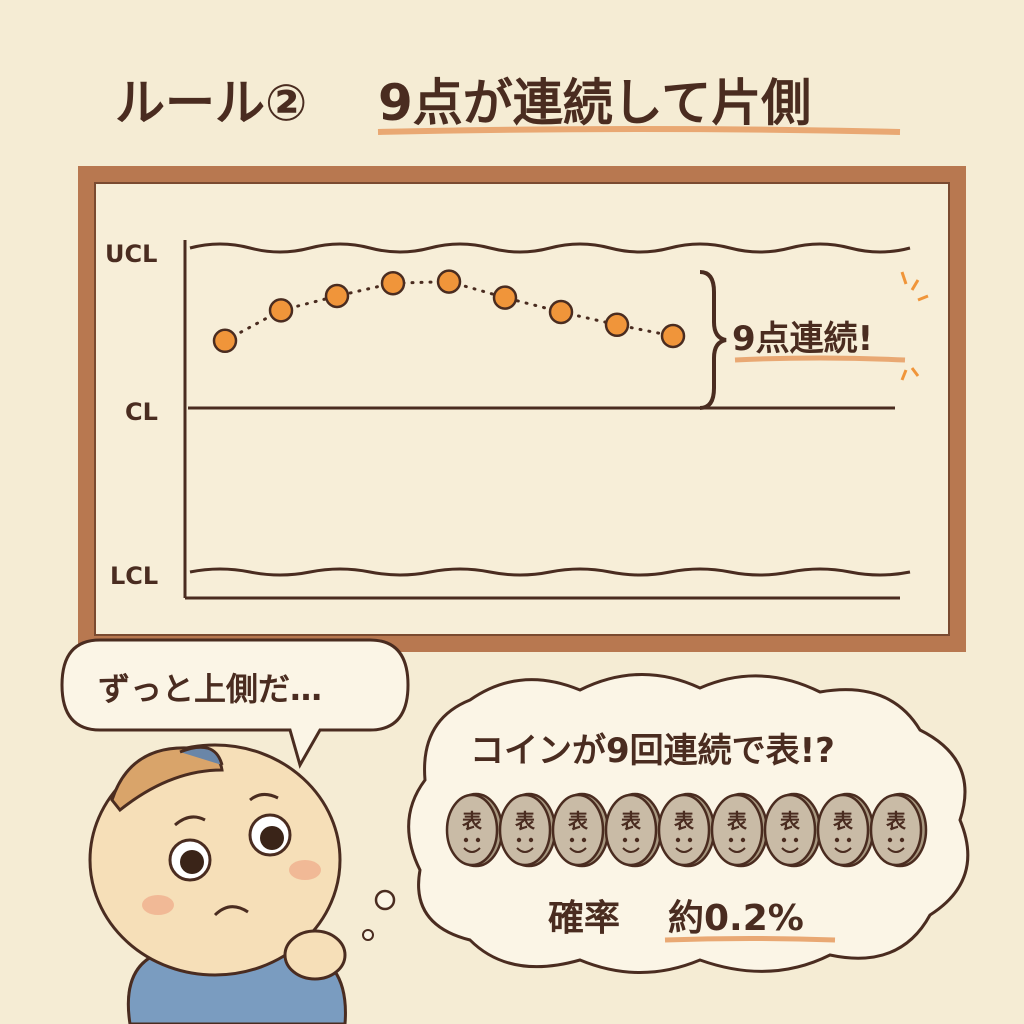  What do you see at coordinates (802, 339) in the screenshot?
I see `callout-label: 9点連続!` at bounding box center [802, 339].